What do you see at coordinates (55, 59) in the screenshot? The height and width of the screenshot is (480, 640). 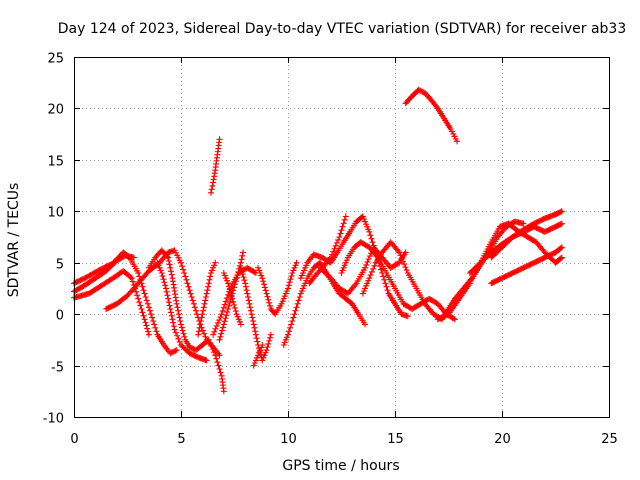 I see `y-tick-label: 25` at bounding box center [55, 59].